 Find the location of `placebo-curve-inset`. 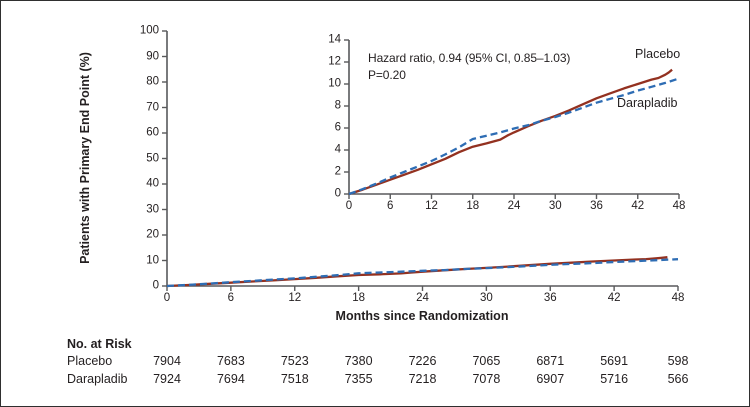

placebo-curve-inset is located at coordinates (510, 132).